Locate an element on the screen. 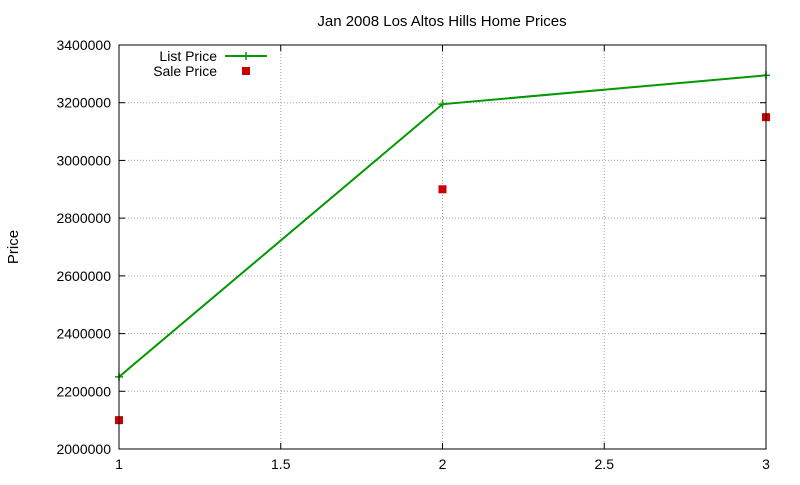 Image resolution: width=800 pixels, height=485 pixels. y-tick-label: 3400000 is located at coordinates (83, 45).